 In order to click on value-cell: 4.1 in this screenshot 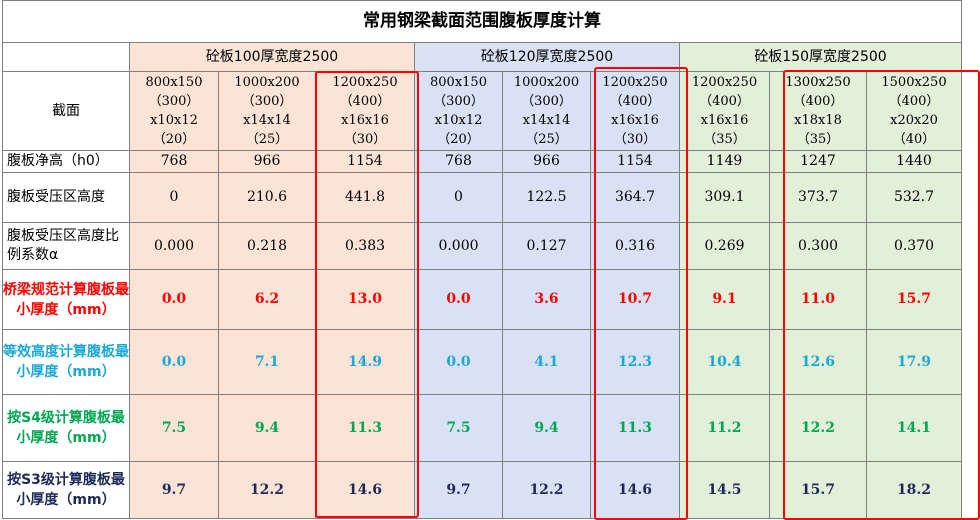, I will do `click(546, 362)`.